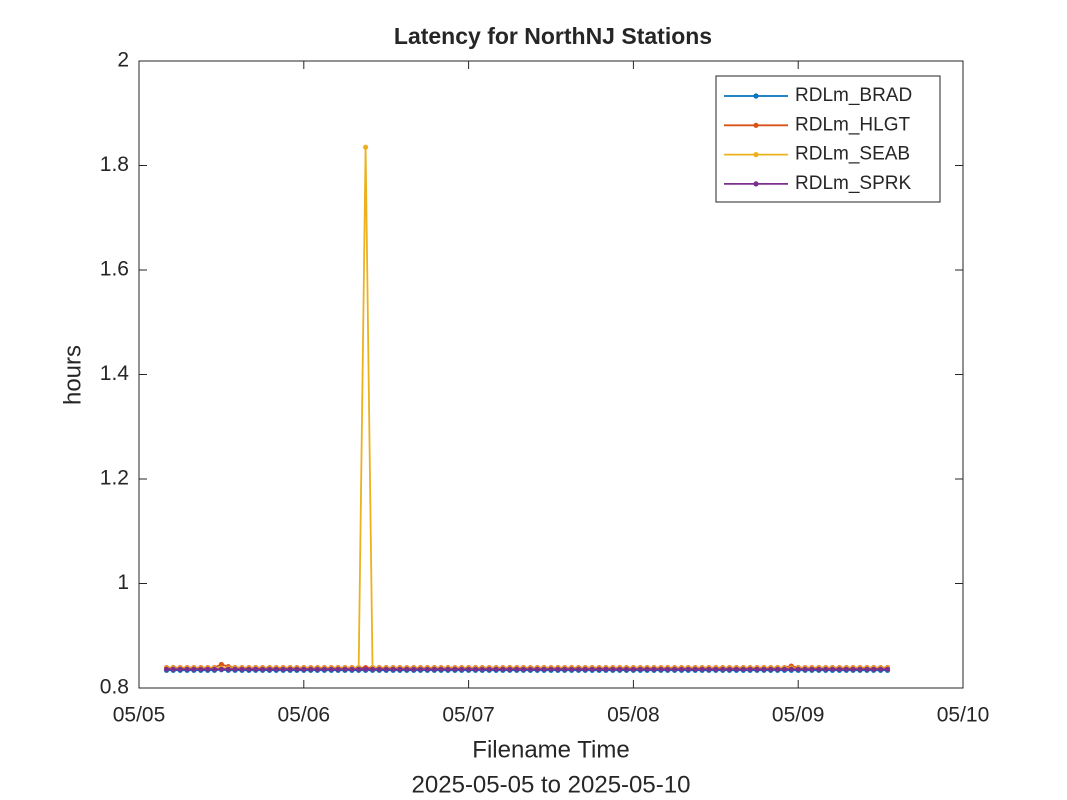 This screenshot has width=1067, height=800. What do you see at coordinates (852, 124) in the screenshot?
I see `legend-label: RDLm_HLGT` at bounding box center [852, 124].